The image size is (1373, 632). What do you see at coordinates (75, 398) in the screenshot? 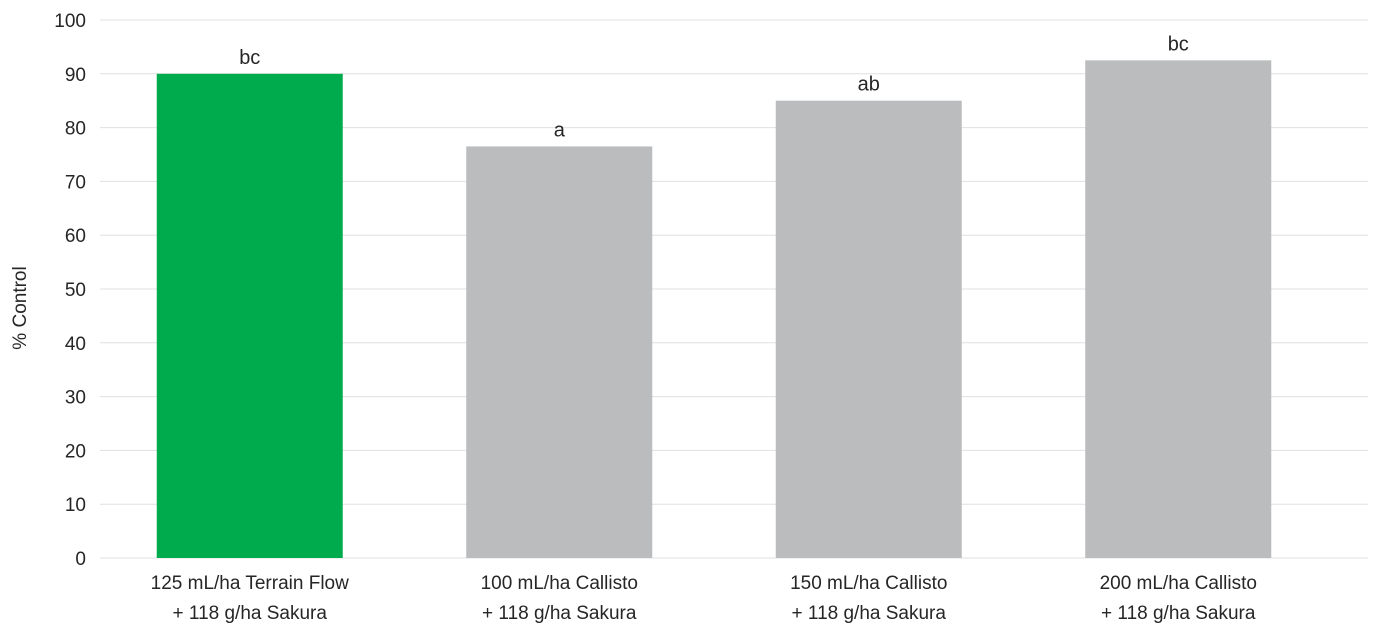
I see `y-tick-label: 30` at bounding box center [75, 398].